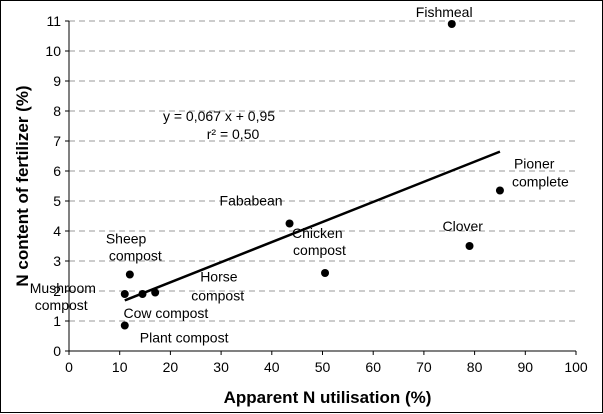  Describe the element at coordinates (53, 51) in the screenshot. I see `y-tick-label: 10` at that location.